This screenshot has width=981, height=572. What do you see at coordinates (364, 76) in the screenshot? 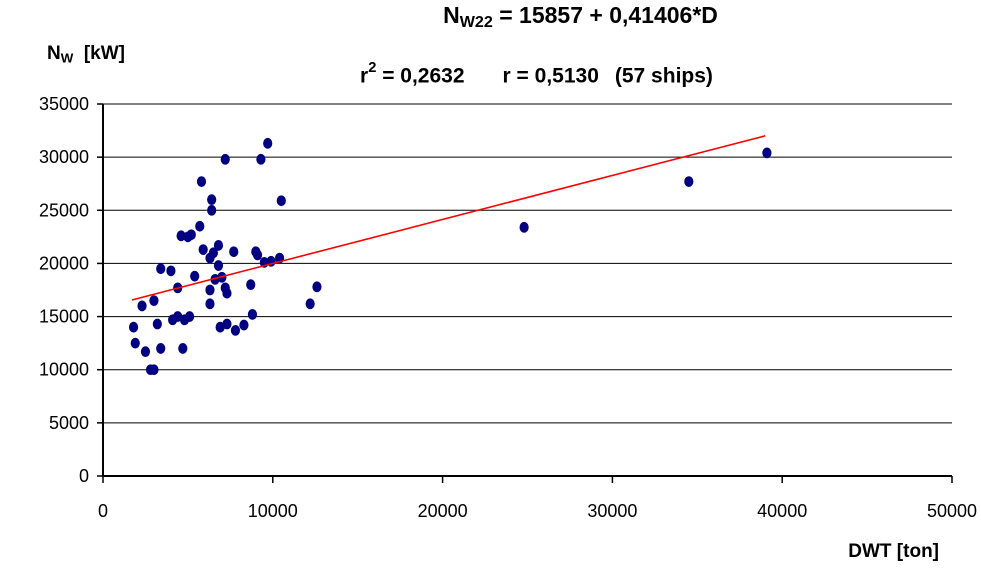
I see `r2-symbol: r` at bounding box center [364, 76].